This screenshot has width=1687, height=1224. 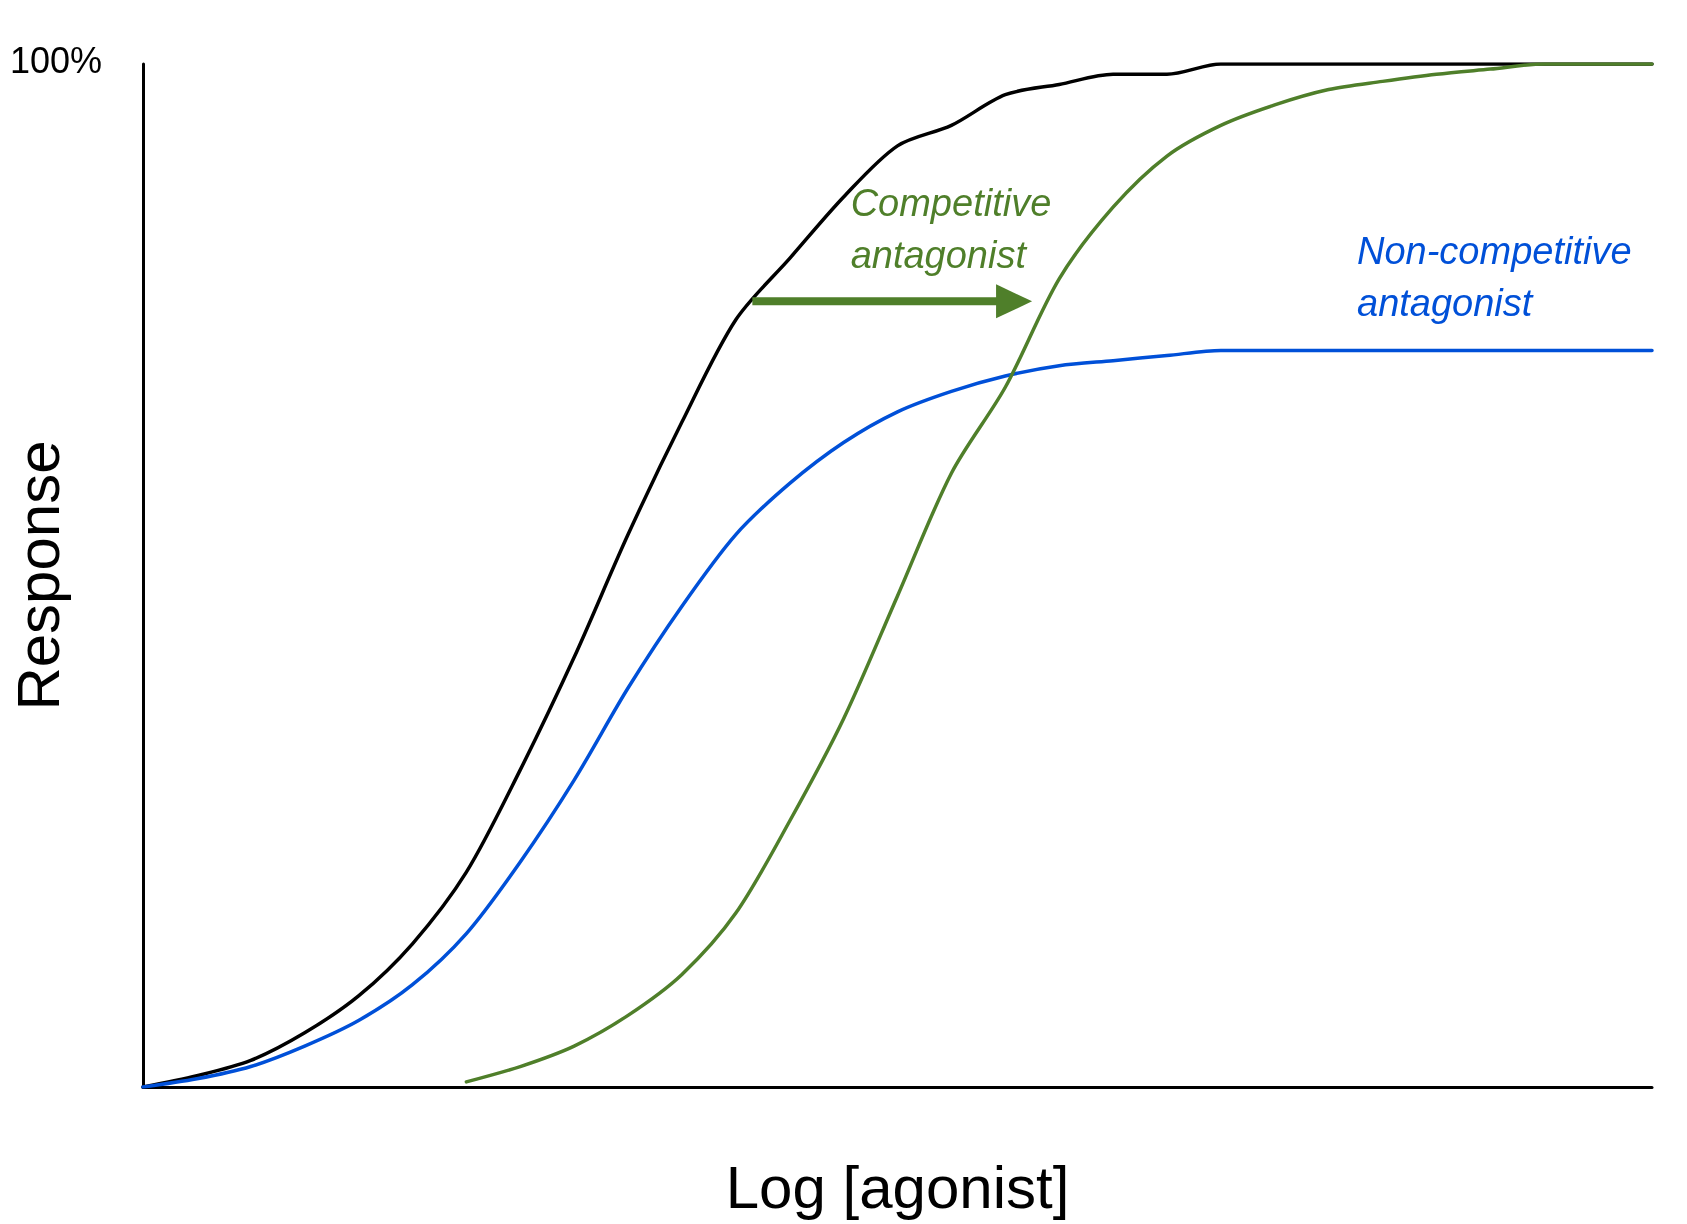 What do you see at coordinates (956, 228) in the screenshot?
I see `series-label: Competitive antagonist` at bounding box center [956, 228].